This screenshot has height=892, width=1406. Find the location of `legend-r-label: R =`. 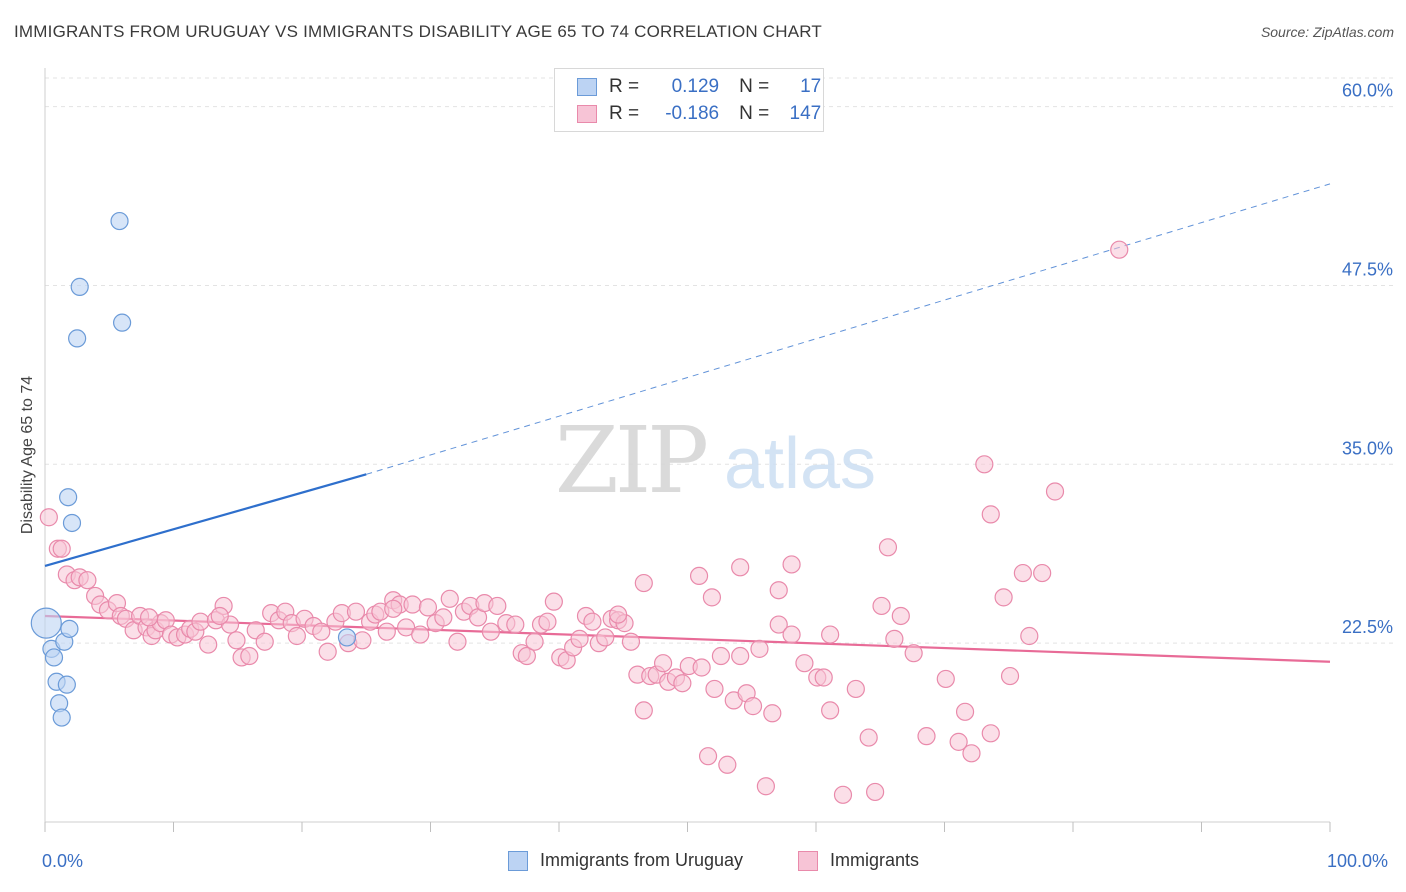

legend-r-label: R = is located at coordinates (624, 113).